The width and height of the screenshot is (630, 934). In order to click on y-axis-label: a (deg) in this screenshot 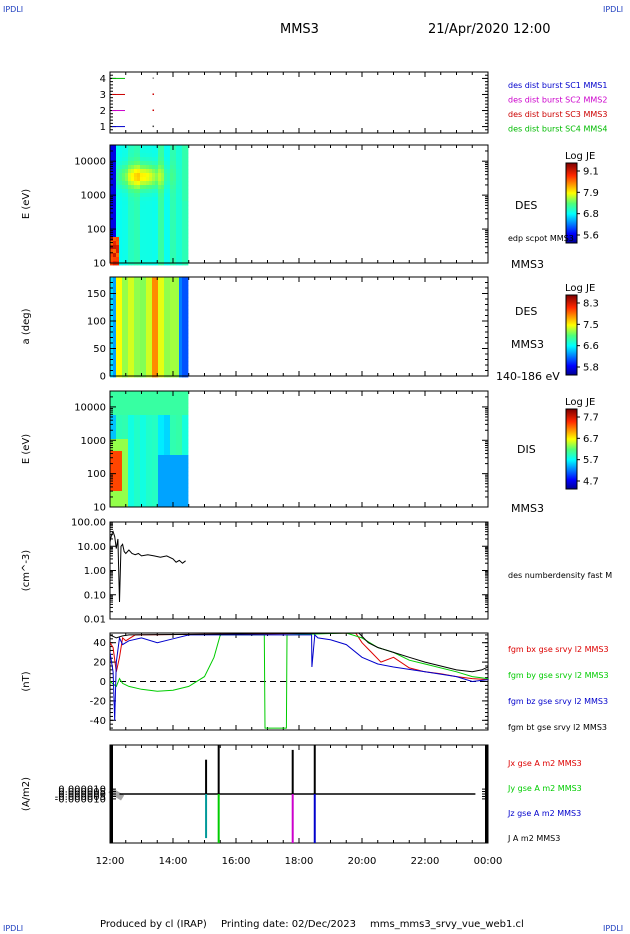, I will do `click(26, 326)`.